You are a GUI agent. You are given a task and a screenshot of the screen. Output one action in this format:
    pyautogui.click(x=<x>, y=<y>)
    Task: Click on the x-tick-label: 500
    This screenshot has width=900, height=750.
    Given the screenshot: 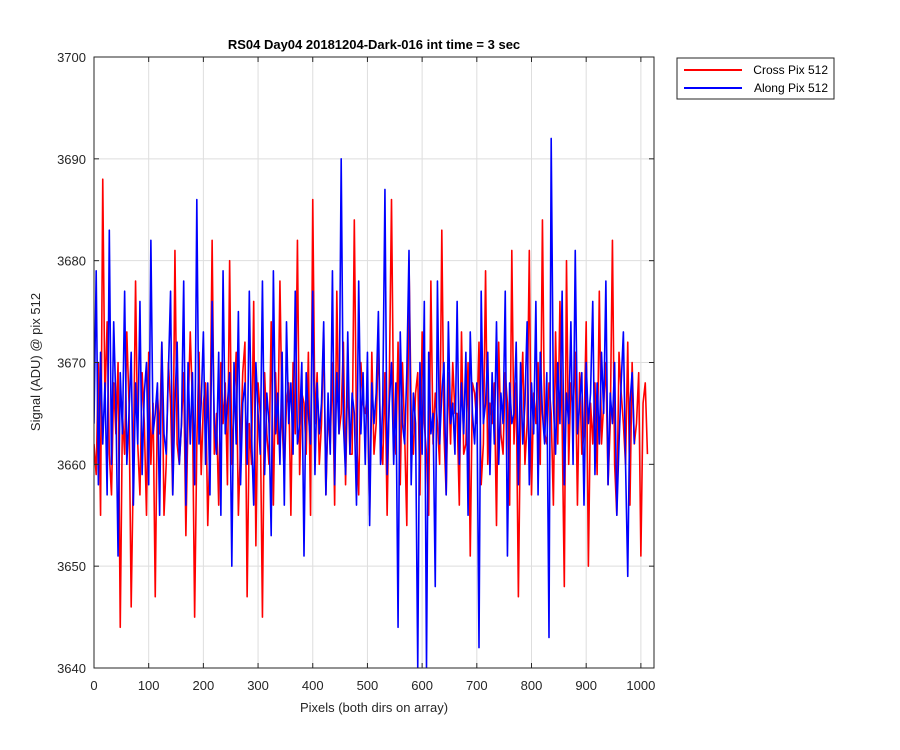 What is the action you would take?
    pyautogui.click(x=368, y=685)
    